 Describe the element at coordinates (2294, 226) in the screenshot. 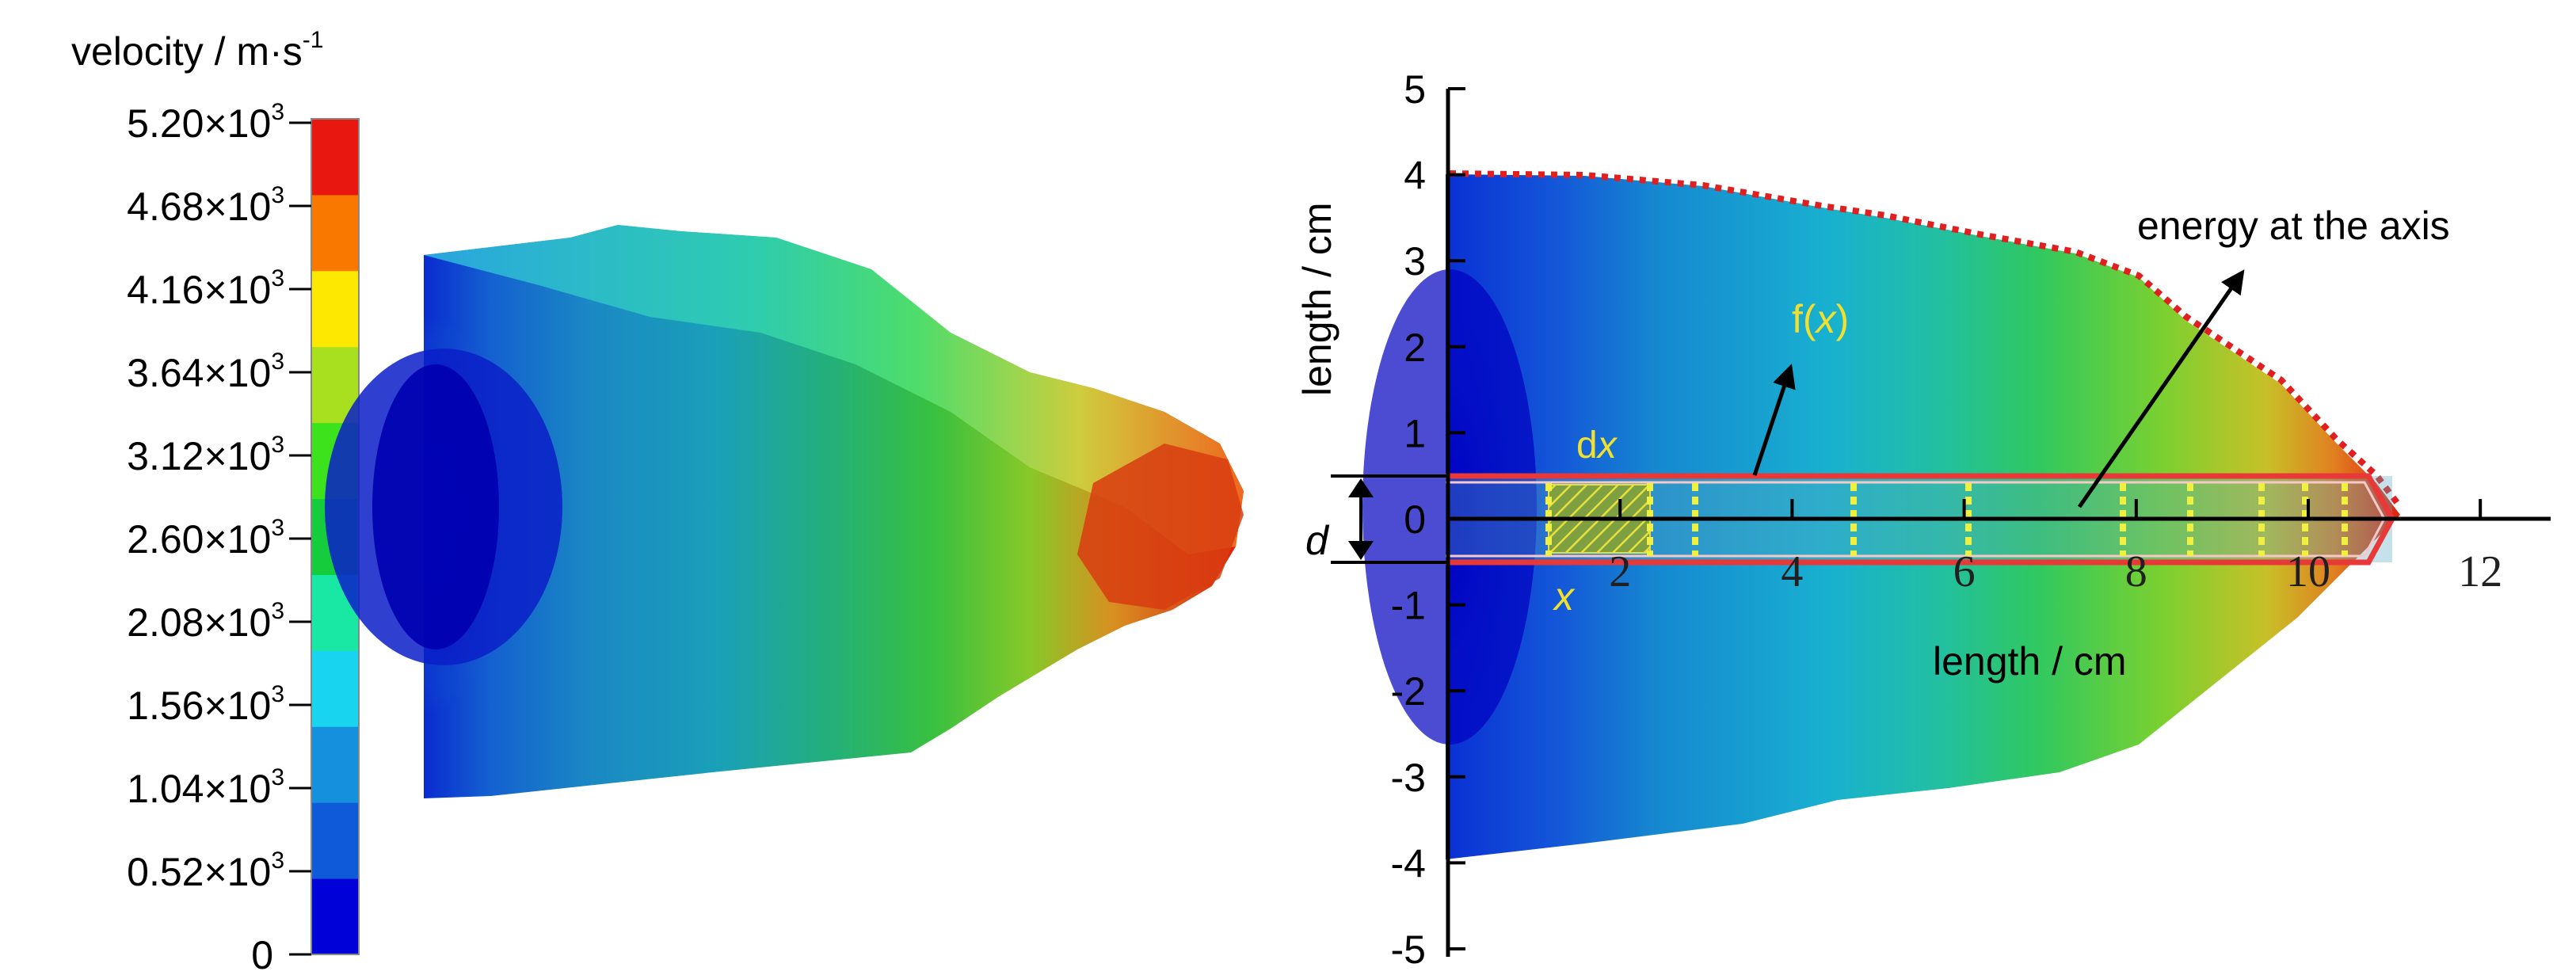

I see `energy-label: energy at the axis` at that location.